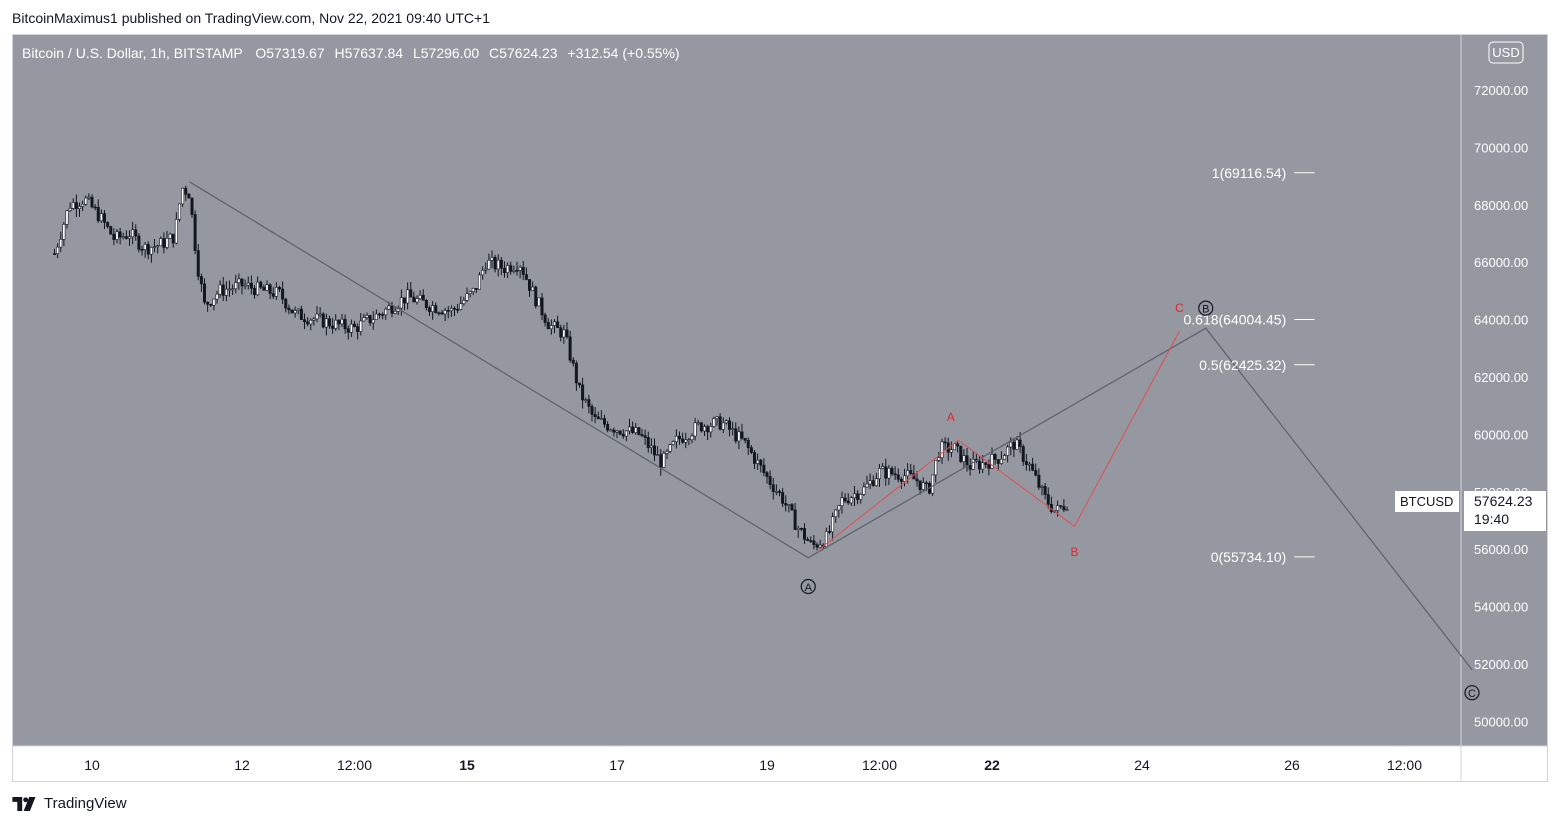 Image resolution: width=1561 pixels, height=826 pixels. Describe the element at coordinates (879, 765) in the screenshot. I see `x-tick-label: 12:00` at that location.